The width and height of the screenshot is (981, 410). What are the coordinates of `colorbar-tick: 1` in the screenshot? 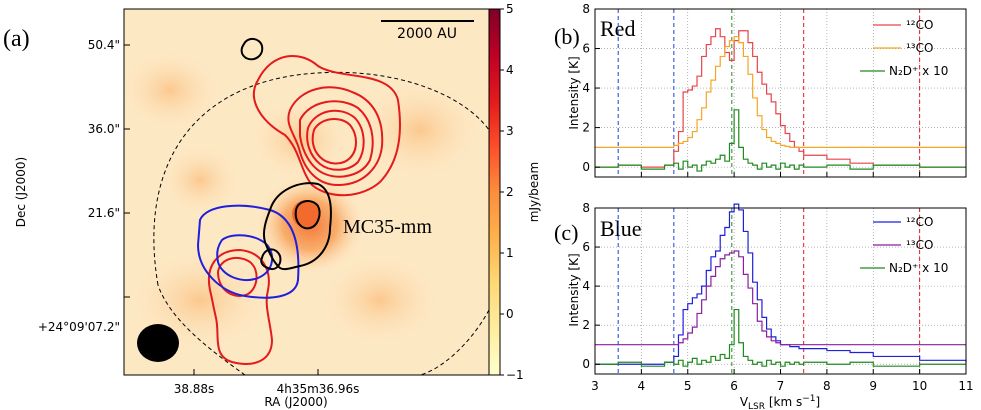 It's located at (510, 253).